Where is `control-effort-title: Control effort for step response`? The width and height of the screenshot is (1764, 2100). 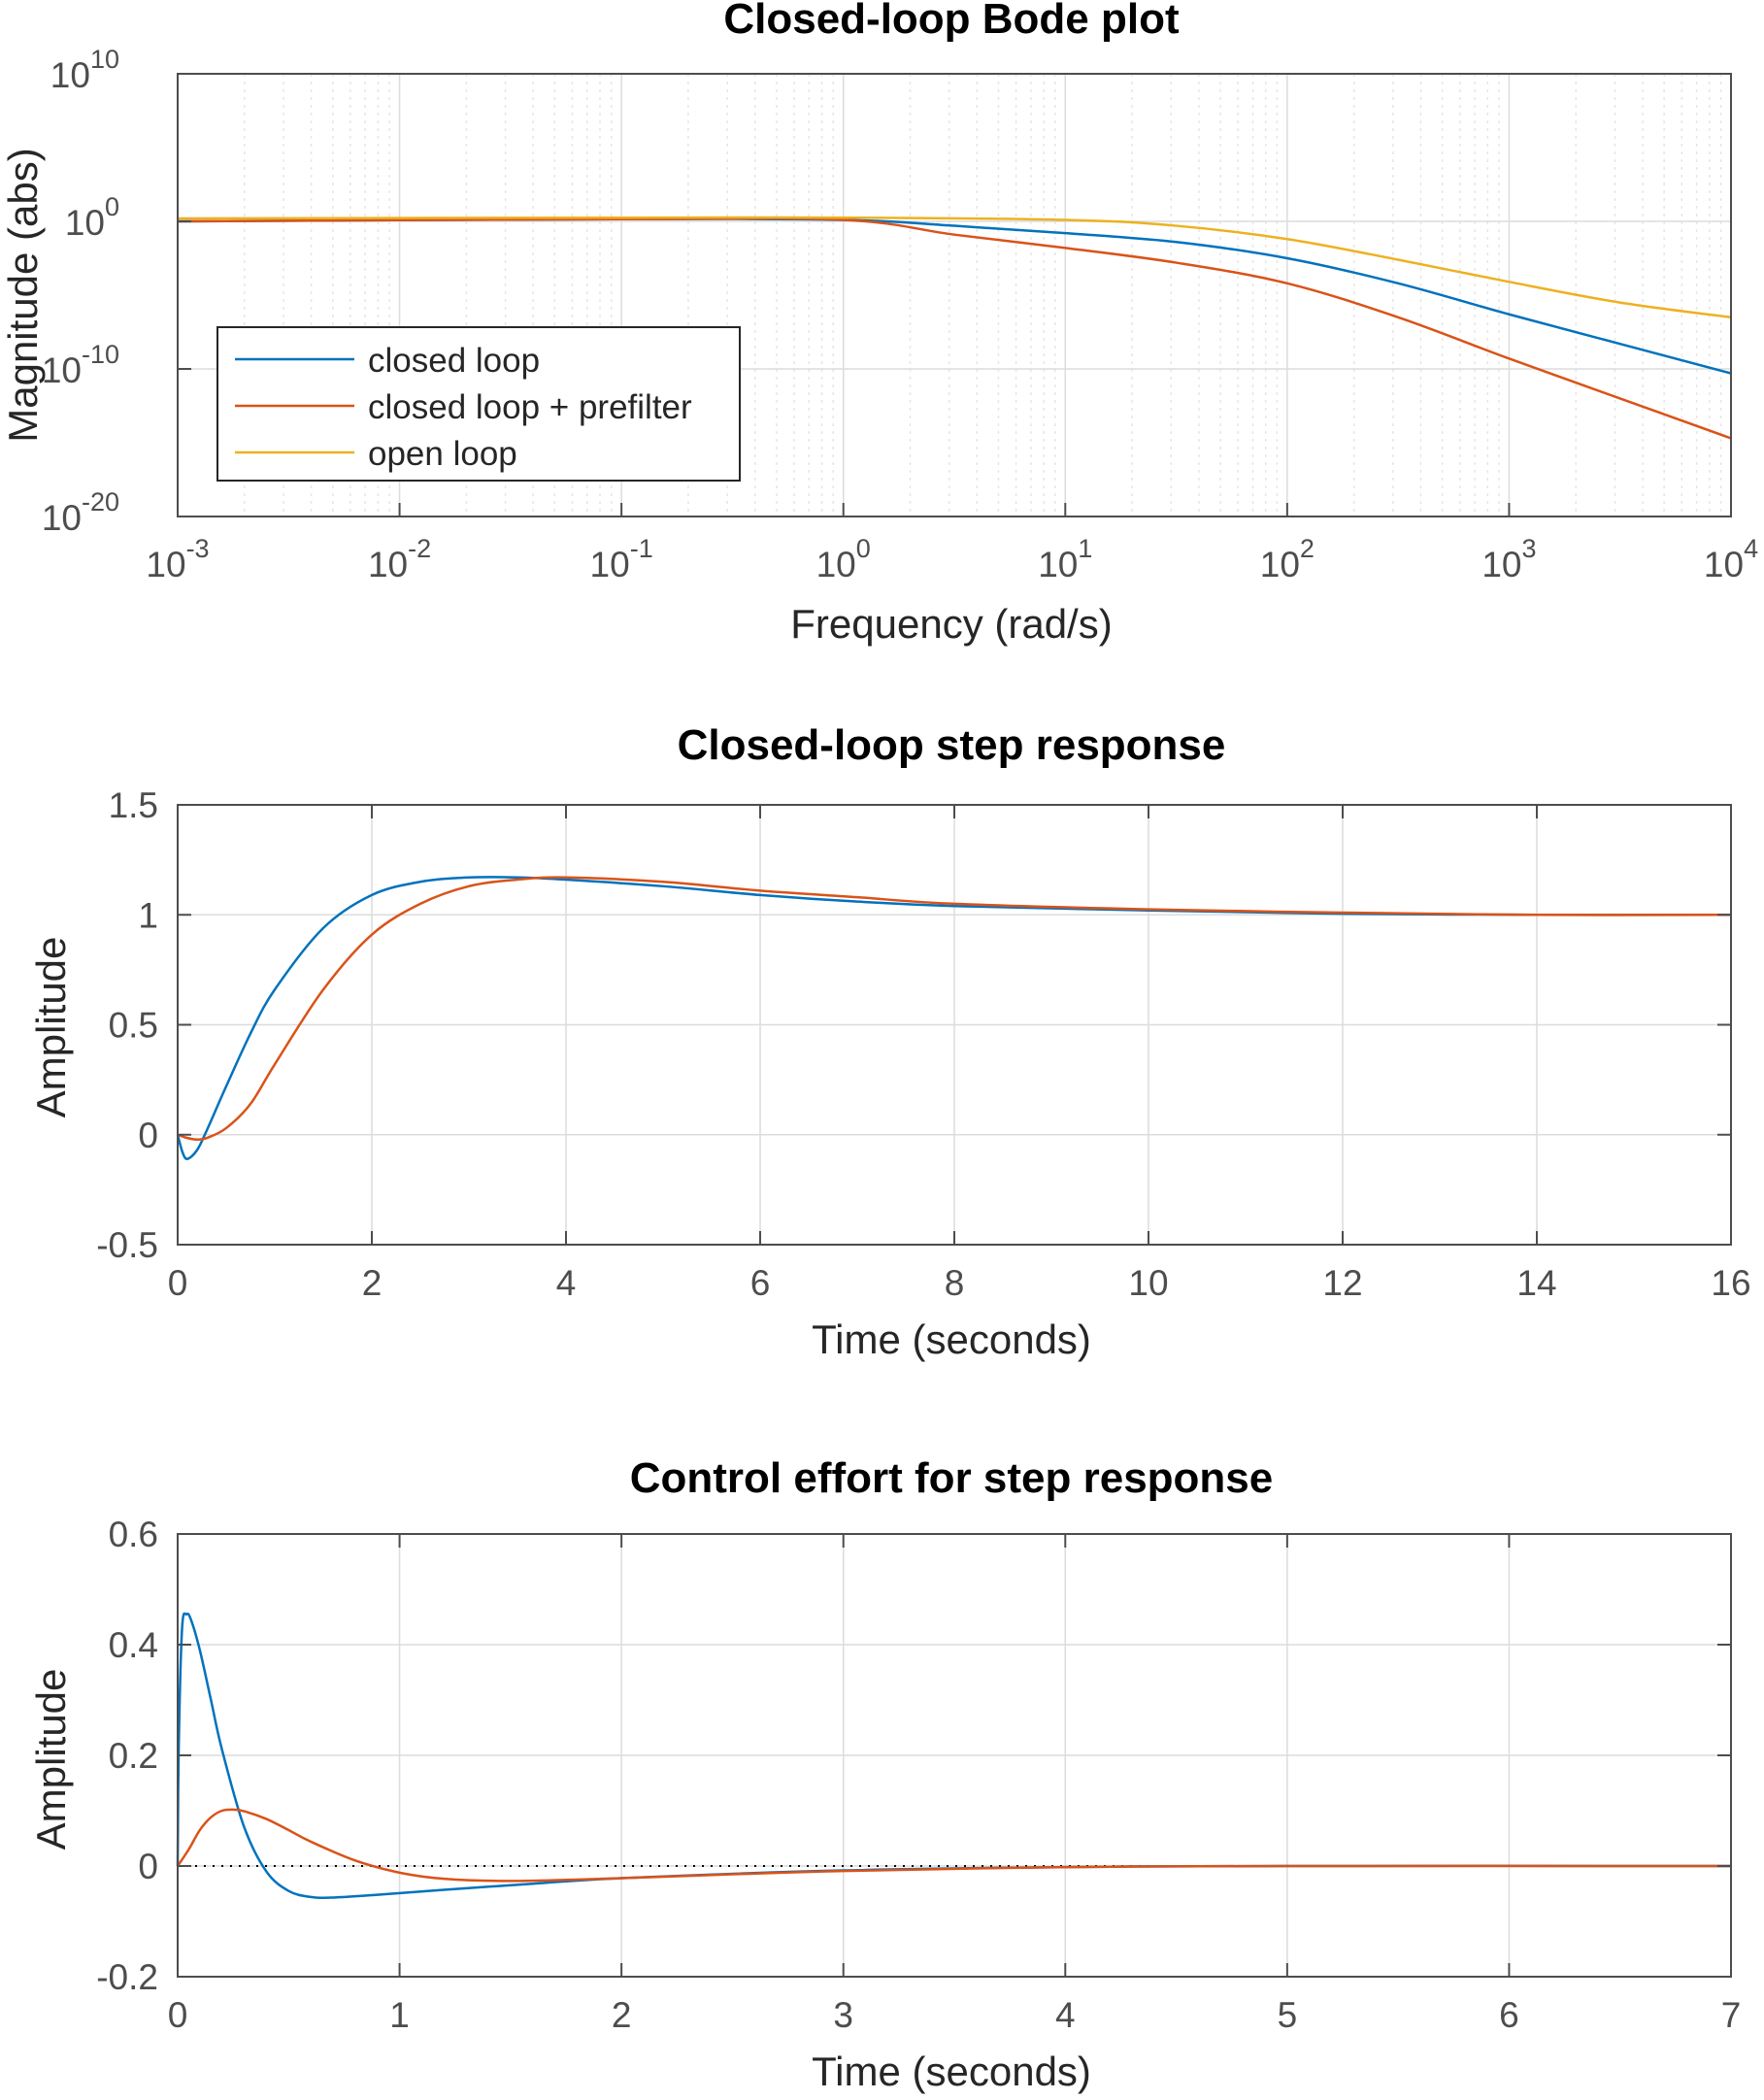
control-effort-title: Control effort for step response is located at coordinates (952, 1478).